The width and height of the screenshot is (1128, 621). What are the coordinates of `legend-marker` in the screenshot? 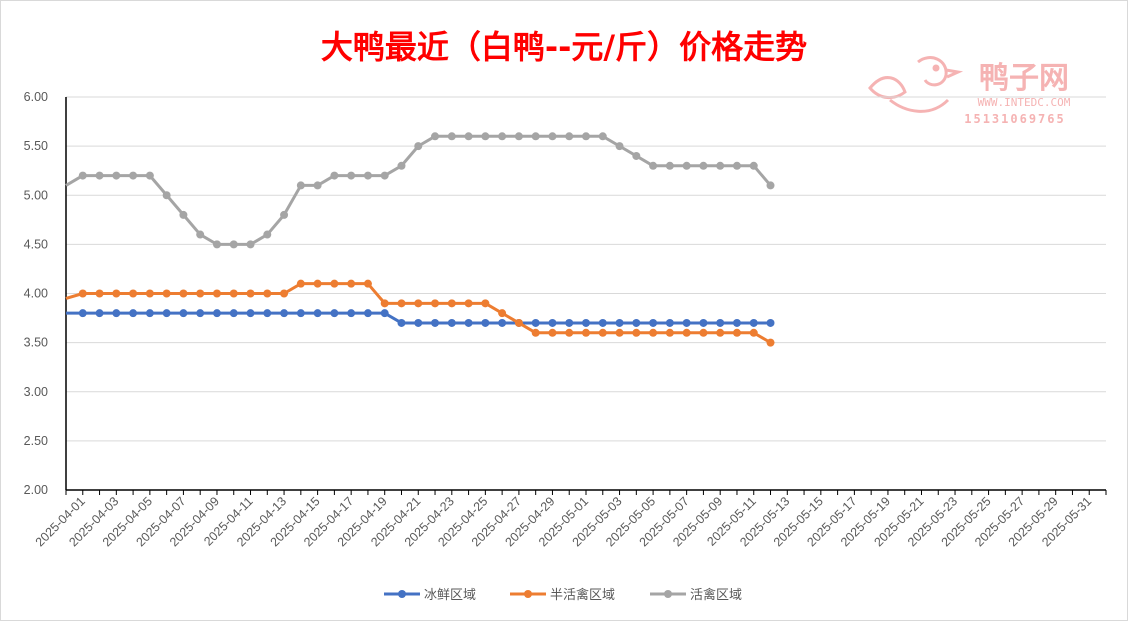 It's located at (668, 594).